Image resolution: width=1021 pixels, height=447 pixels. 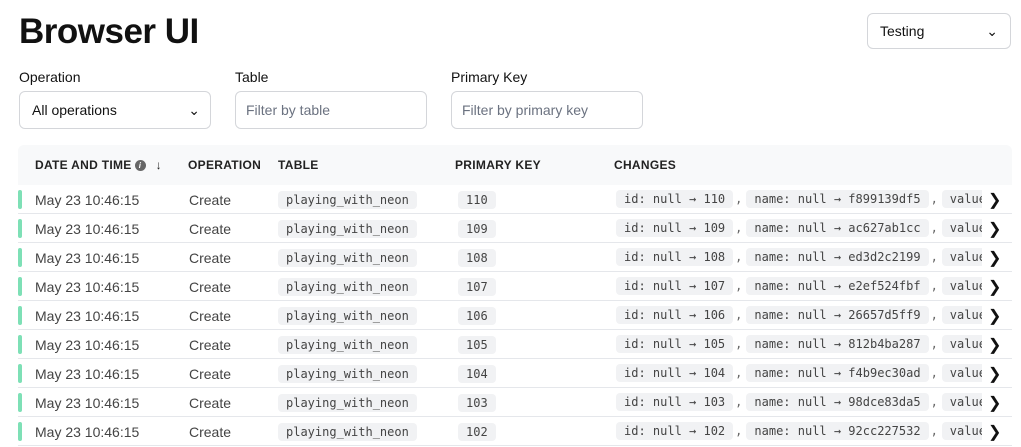 What do you see at coordinates (837, 431) in the screenshot?
I see `change-name: name: null → 92cc227532` at bounding box center [837, 431].